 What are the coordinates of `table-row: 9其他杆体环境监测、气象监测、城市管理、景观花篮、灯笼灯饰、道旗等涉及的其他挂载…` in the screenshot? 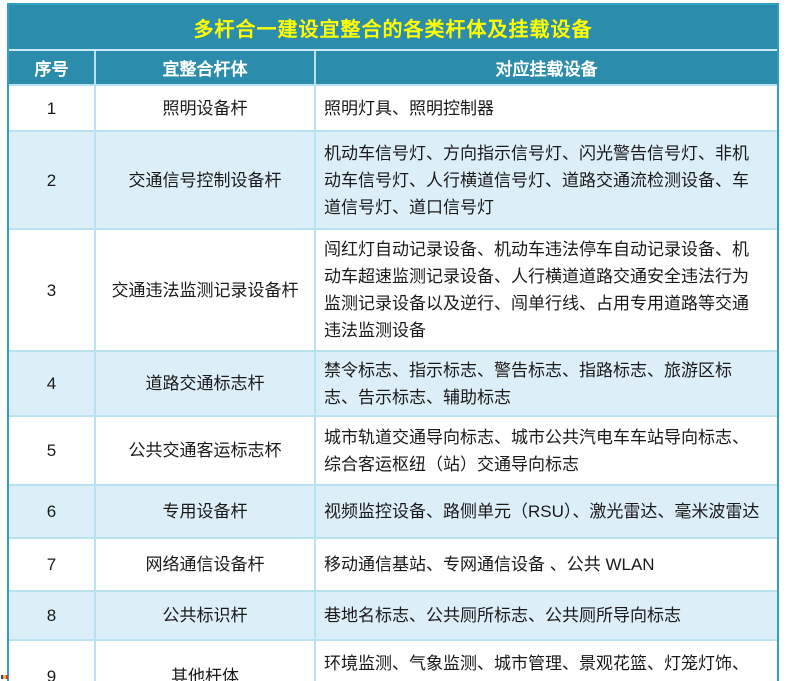 It's located at (393, 660).